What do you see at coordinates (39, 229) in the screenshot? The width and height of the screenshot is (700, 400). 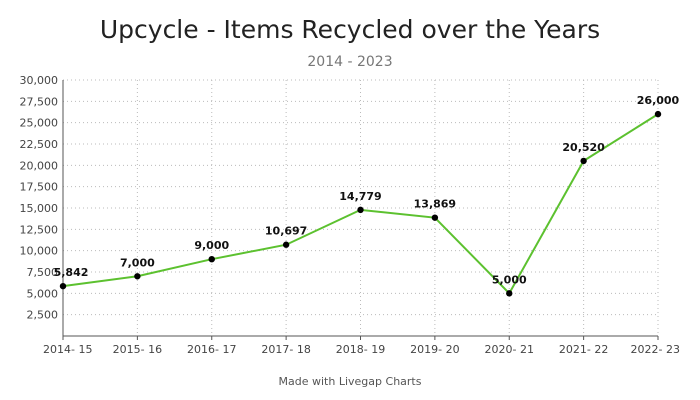 I see `y-tick-label: 12,500` at bounding box center [39, 229].